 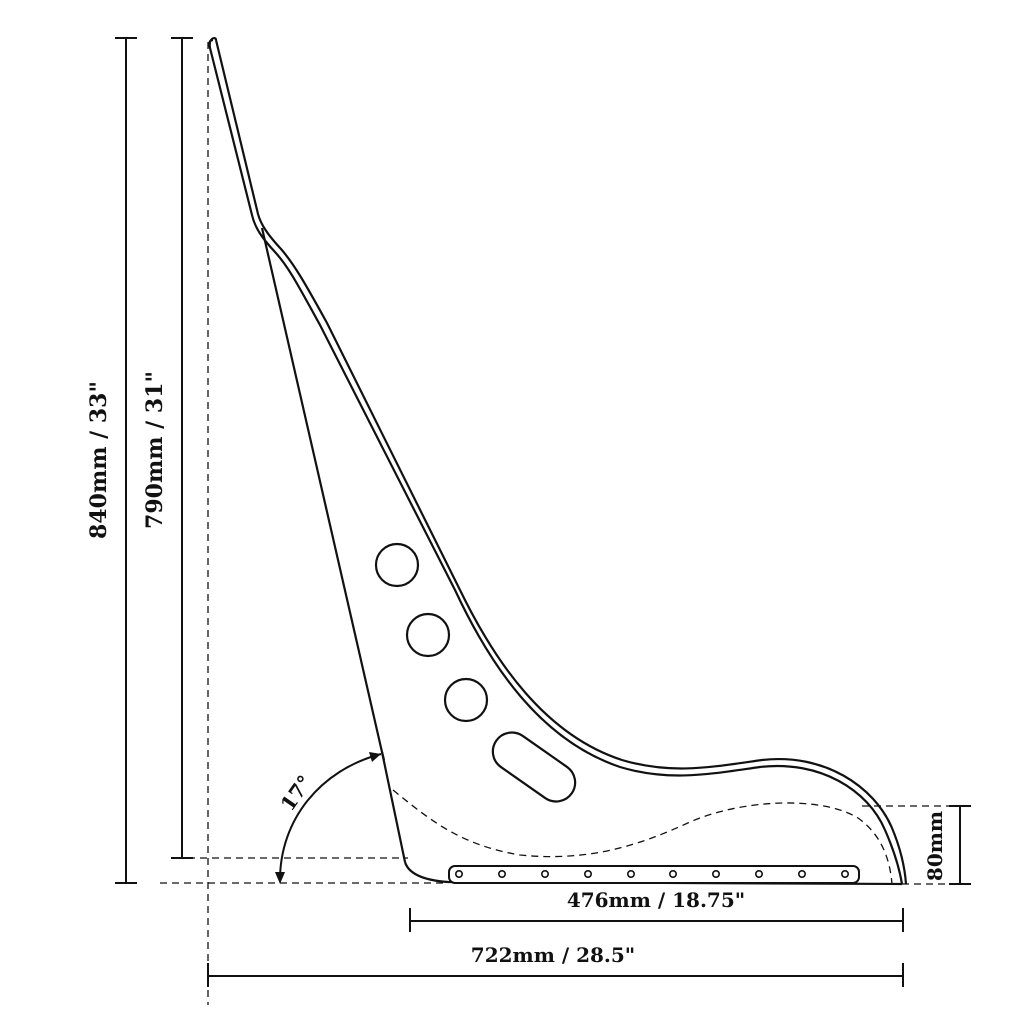 I want to click on overall-length-label: 722mm / 28.5", so click(x=553, y=955).